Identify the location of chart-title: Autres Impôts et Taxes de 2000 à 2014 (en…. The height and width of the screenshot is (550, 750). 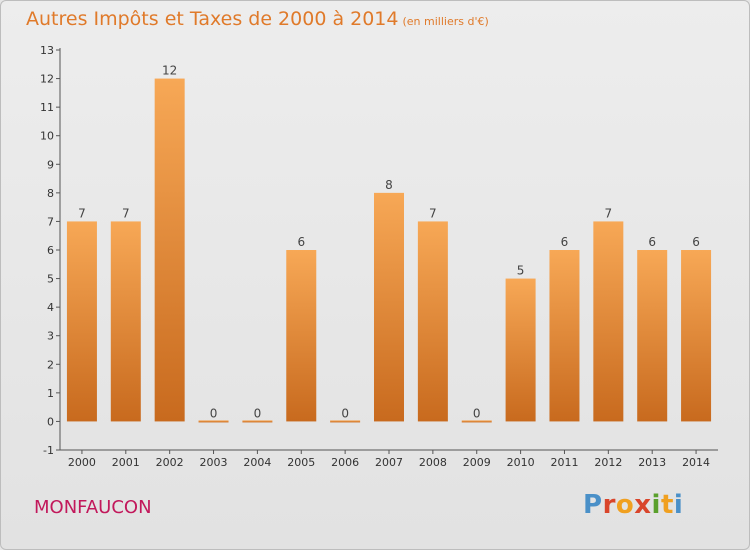
(257, 19).